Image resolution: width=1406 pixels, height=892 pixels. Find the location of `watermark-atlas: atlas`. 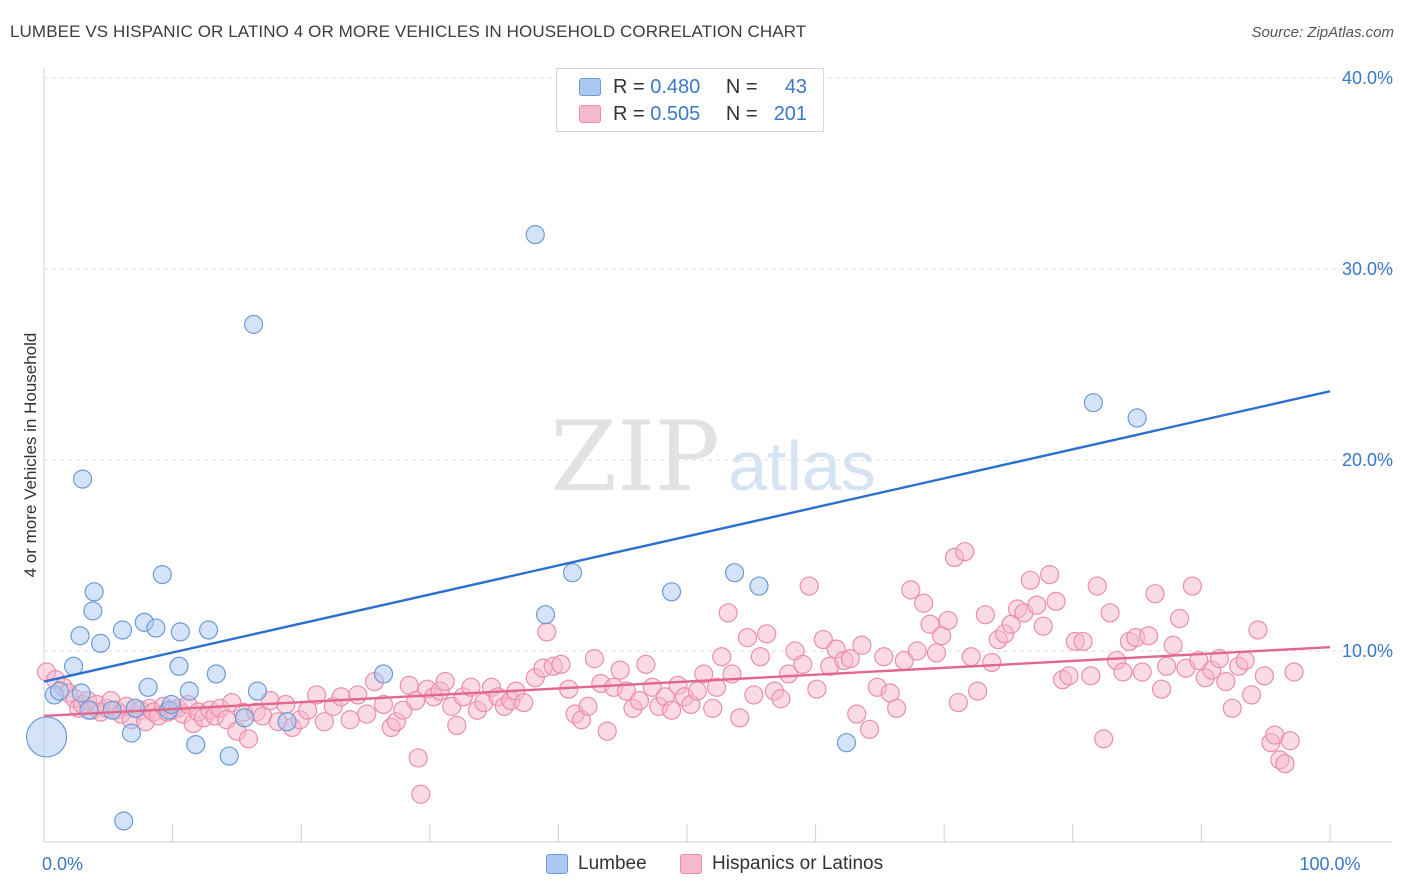

watermark-atlas: atlas is located at coordinates (802, 466).